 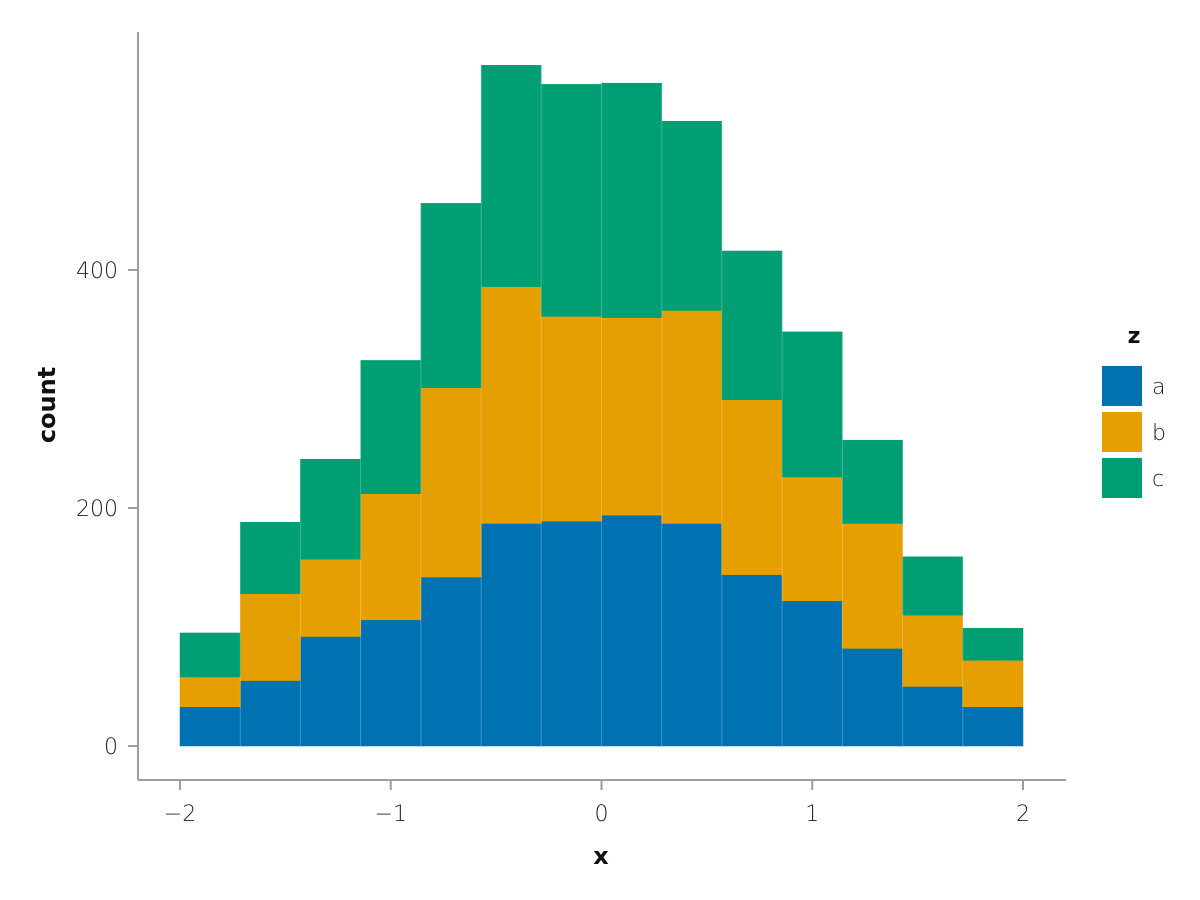 I want to click on x-axis-title: x, so click(x=601, y=856).